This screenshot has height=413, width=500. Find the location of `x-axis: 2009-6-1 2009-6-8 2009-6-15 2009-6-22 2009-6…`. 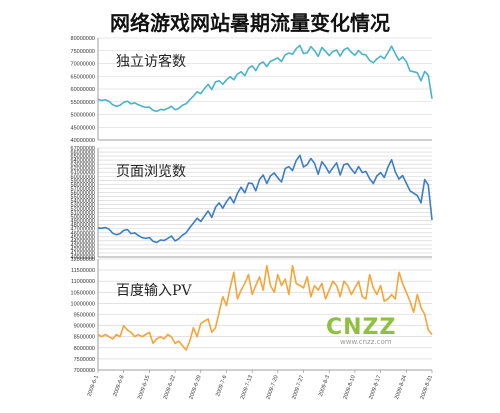

x-axis: 2009-6-1 2009-6-8 2009-6-15 2009-6-22 2009-6… is located at coordinates (260, 385).